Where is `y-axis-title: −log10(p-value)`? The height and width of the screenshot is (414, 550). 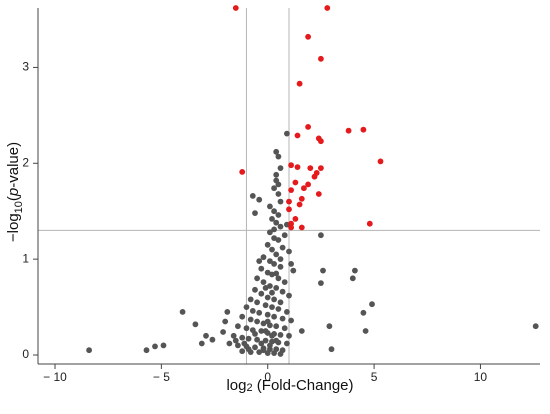
y-axis-title: −log10(p-value) is located at coordinates (15, 192).